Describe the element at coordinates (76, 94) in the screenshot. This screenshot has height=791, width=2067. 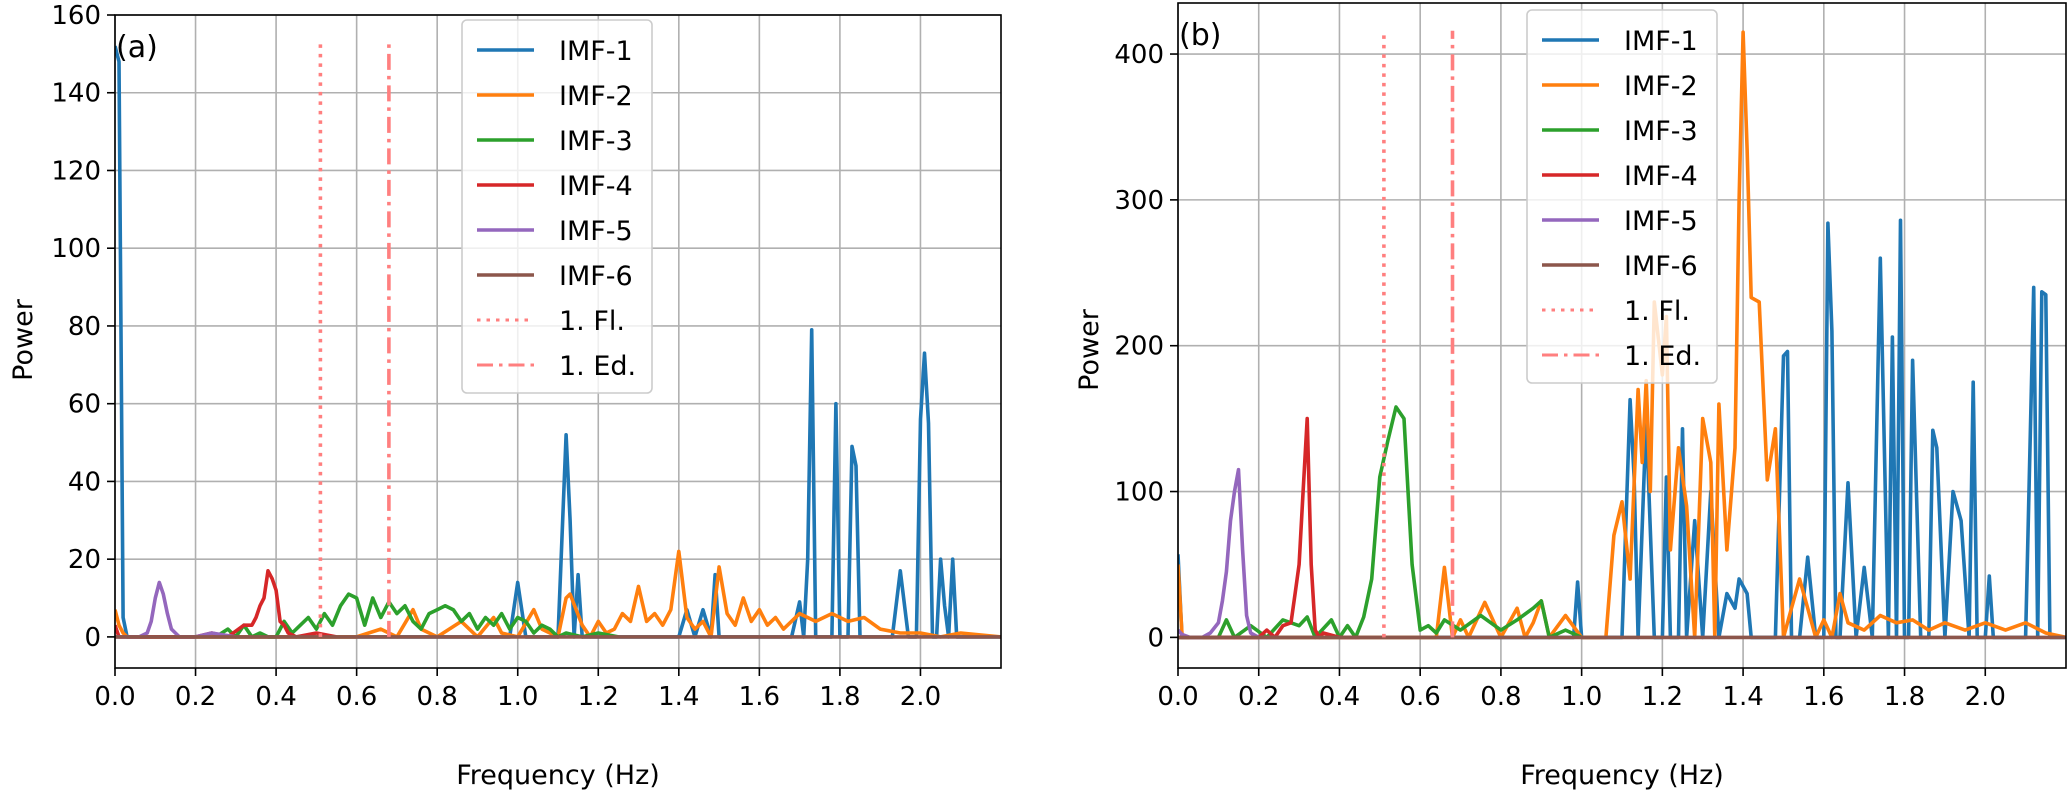
I see `y-tick-label: 140` at that location.